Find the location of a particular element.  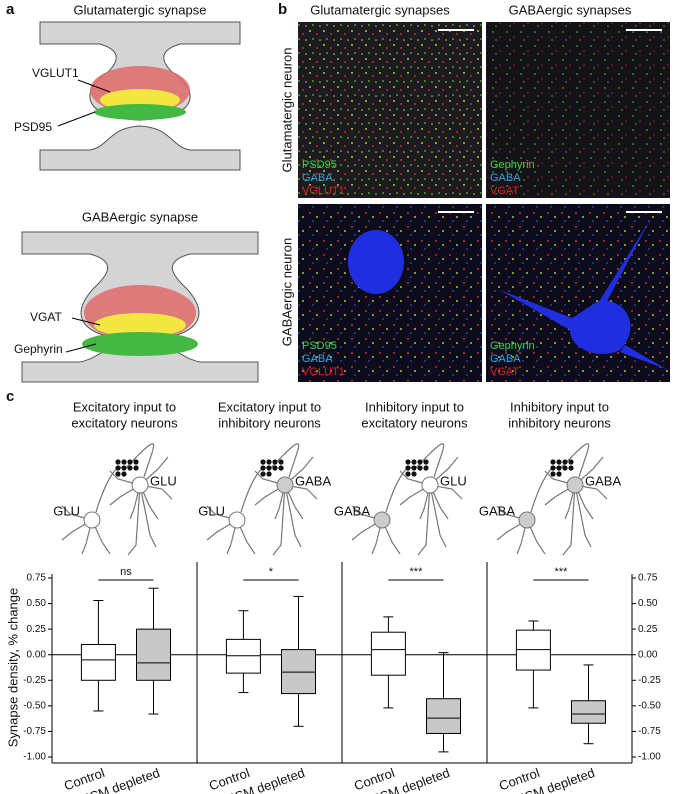

diagram-label: PSD95 is located at coordinates (33, 127).